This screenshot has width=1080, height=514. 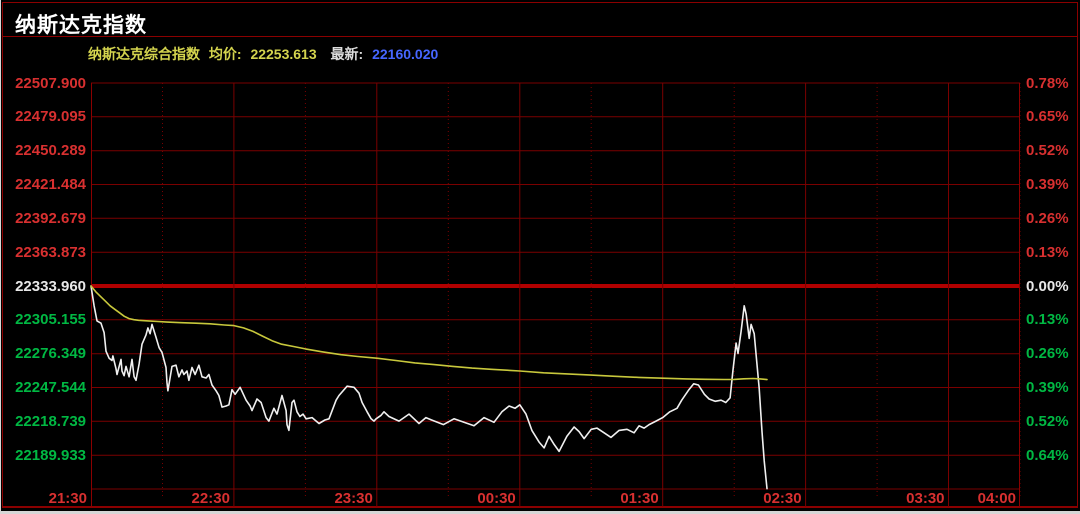 I want to click on y-axis-label-left: 22189.933, so click(x=50, y=455).